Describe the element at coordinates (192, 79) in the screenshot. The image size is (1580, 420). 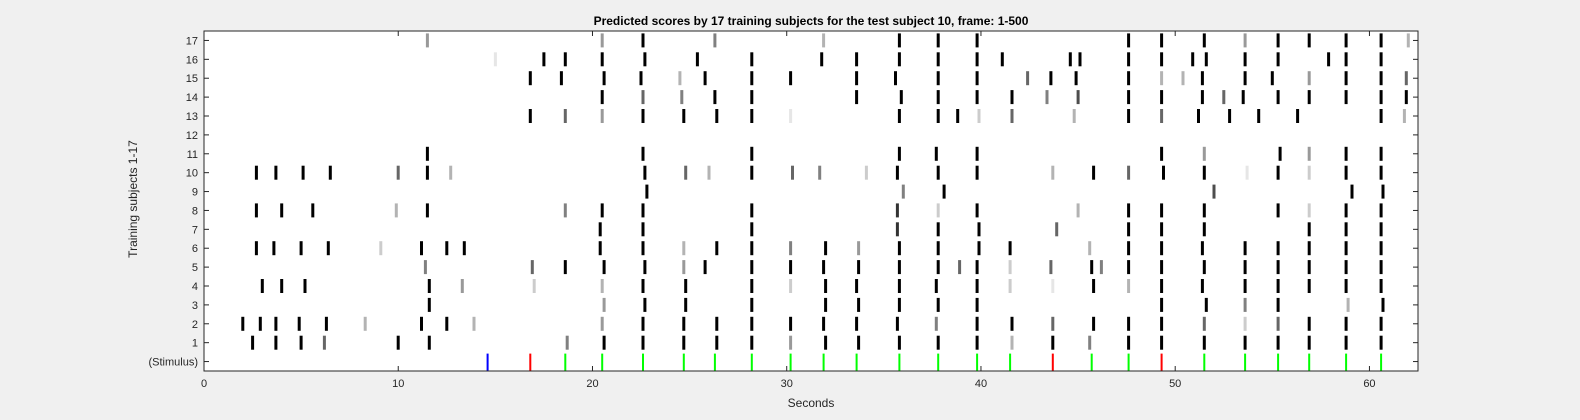
I see `y-tick-label: 15` at that location.